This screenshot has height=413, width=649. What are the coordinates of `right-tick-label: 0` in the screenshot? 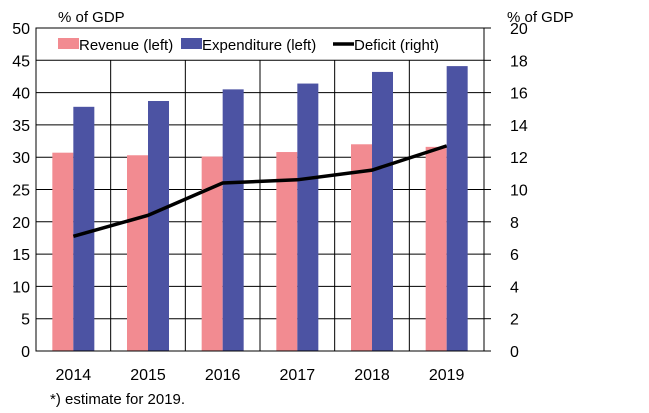 It's located at (514, 352).